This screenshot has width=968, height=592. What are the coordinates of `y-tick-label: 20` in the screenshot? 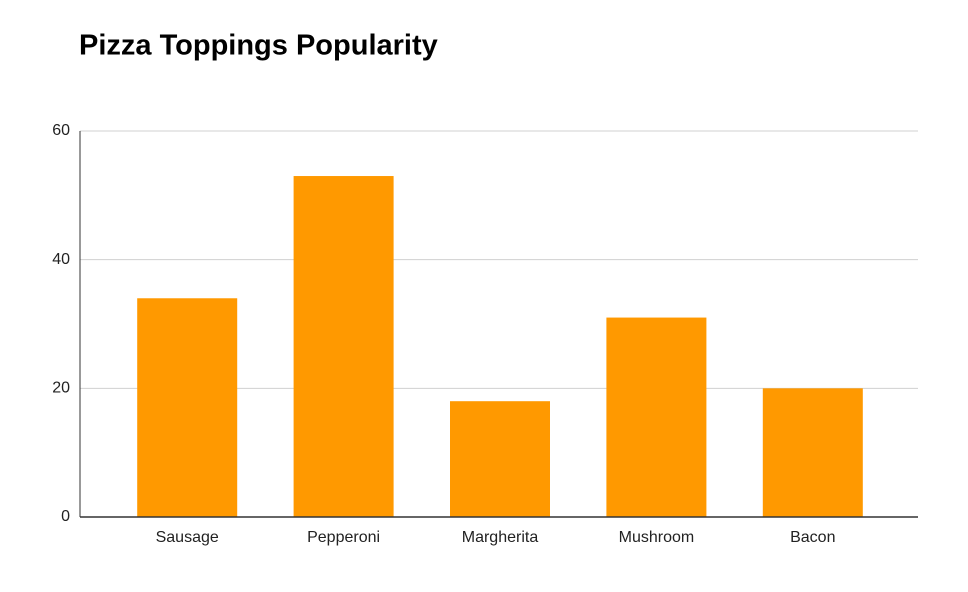 It's located at (61, 388).